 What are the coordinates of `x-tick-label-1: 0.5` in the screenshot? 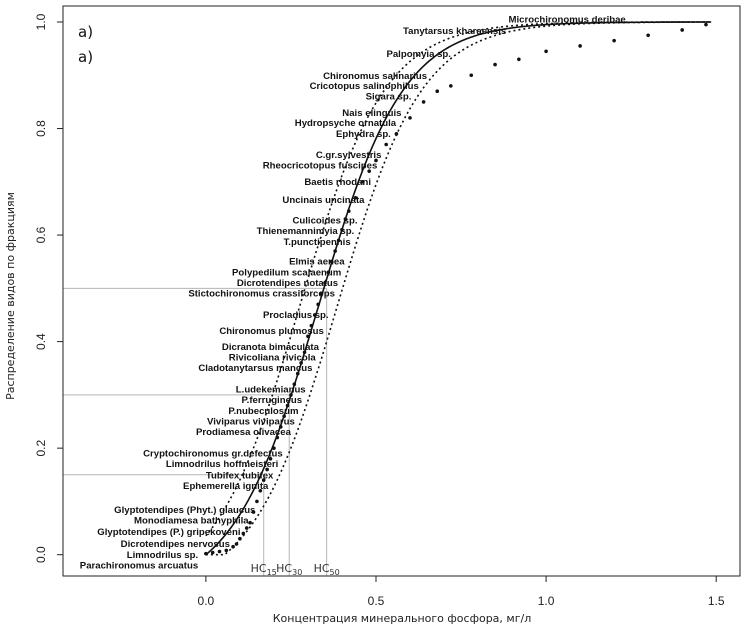 It's located at (376, 601).